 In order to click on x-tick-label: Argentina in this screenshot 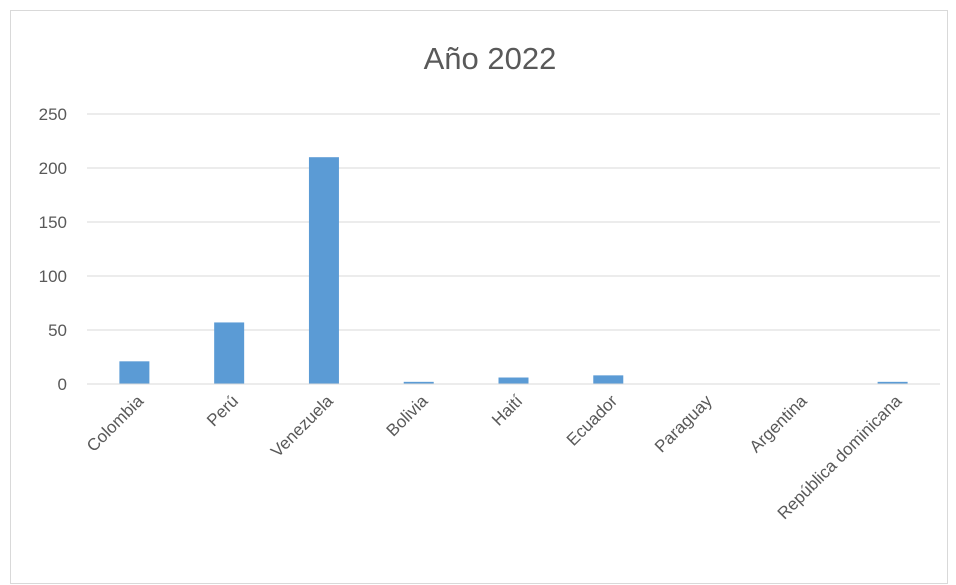, I will do `click(778, 423)`.